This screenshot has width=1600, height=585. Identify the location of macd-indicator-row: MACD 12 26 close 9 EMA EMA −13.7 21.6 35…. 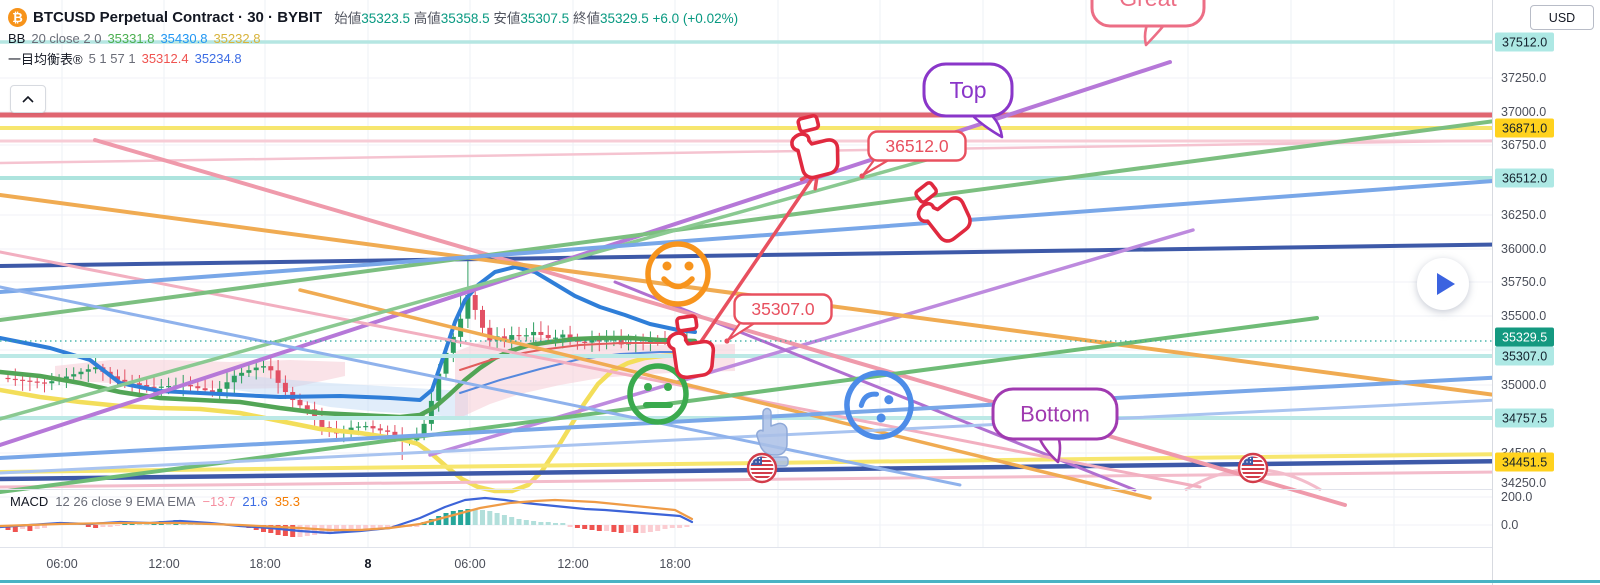
(155, 501).